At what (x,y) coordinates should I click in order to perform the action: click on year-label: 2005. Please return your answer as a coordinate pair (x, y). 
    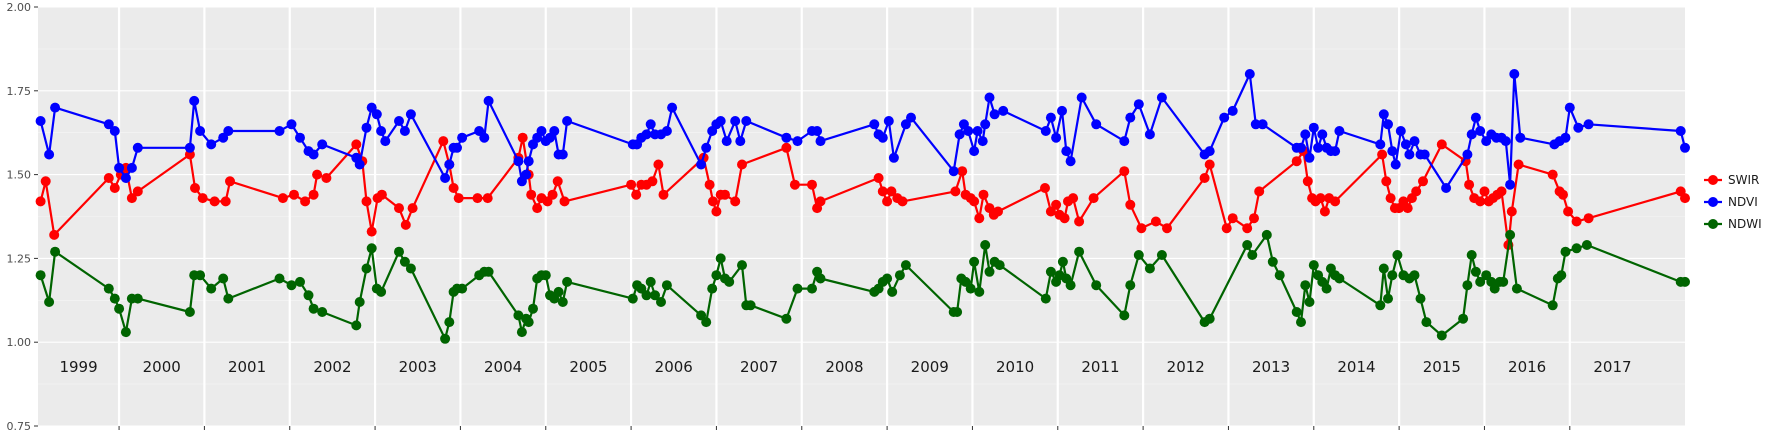
    Looking at the image, I should click on (588, 367).